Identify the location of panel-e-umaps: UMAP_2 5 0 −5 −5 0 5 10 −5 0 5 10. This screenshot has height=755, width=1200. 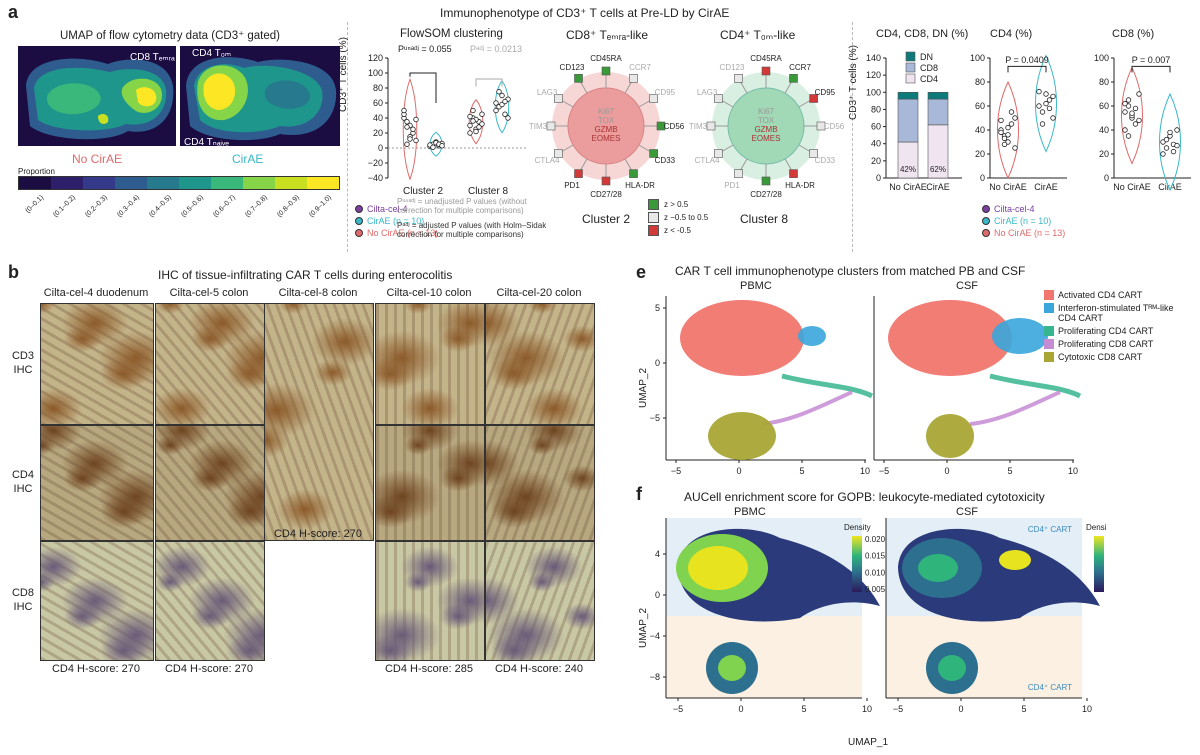
(860, 386).